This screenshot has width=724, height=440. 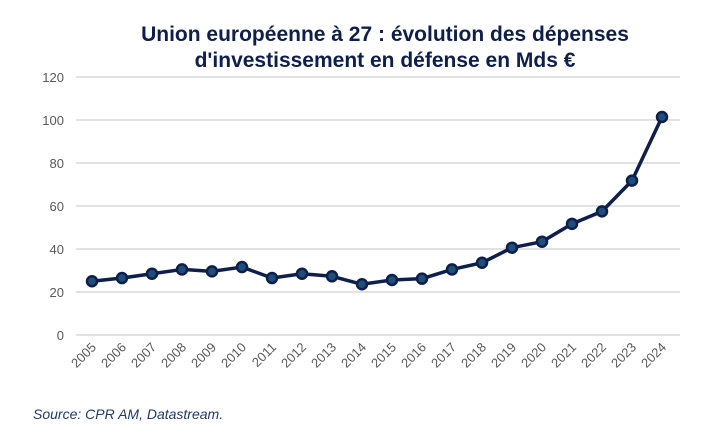 What do you see at coordinates (593, 355) in the screenshot?
I see `x-tick-label: 2022` at bounding box center [593, 355].